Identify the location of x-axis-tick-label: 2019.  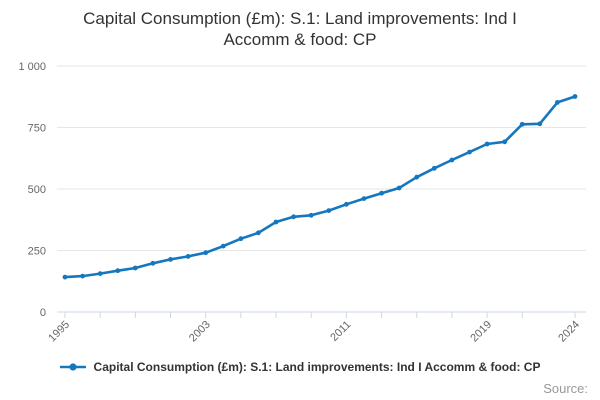
(481, 332).